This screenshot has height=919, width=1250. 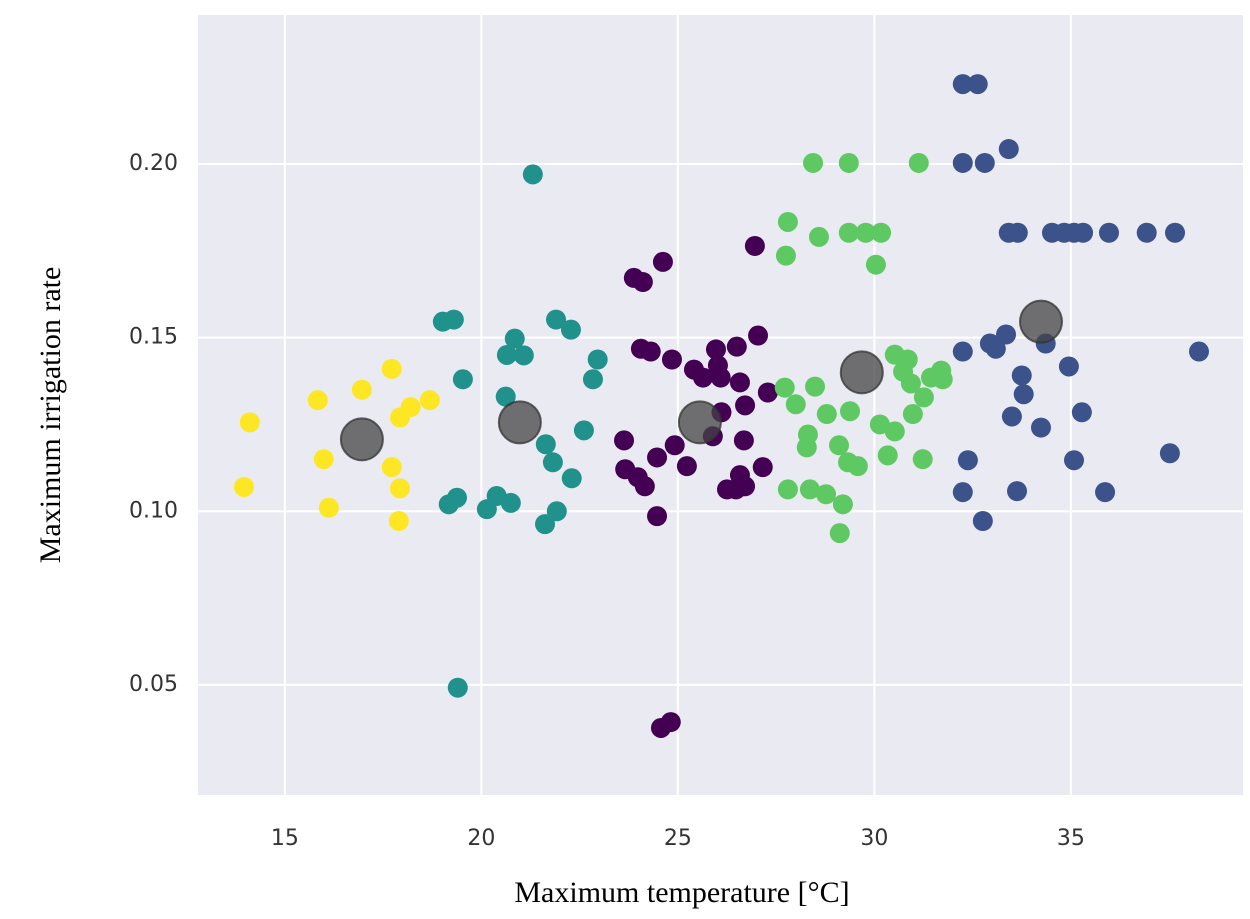 What do you see at coordinates (1071, 838) in the screenshot?
I see `x-tick-label: 35` at bounding box center [1071, 838].